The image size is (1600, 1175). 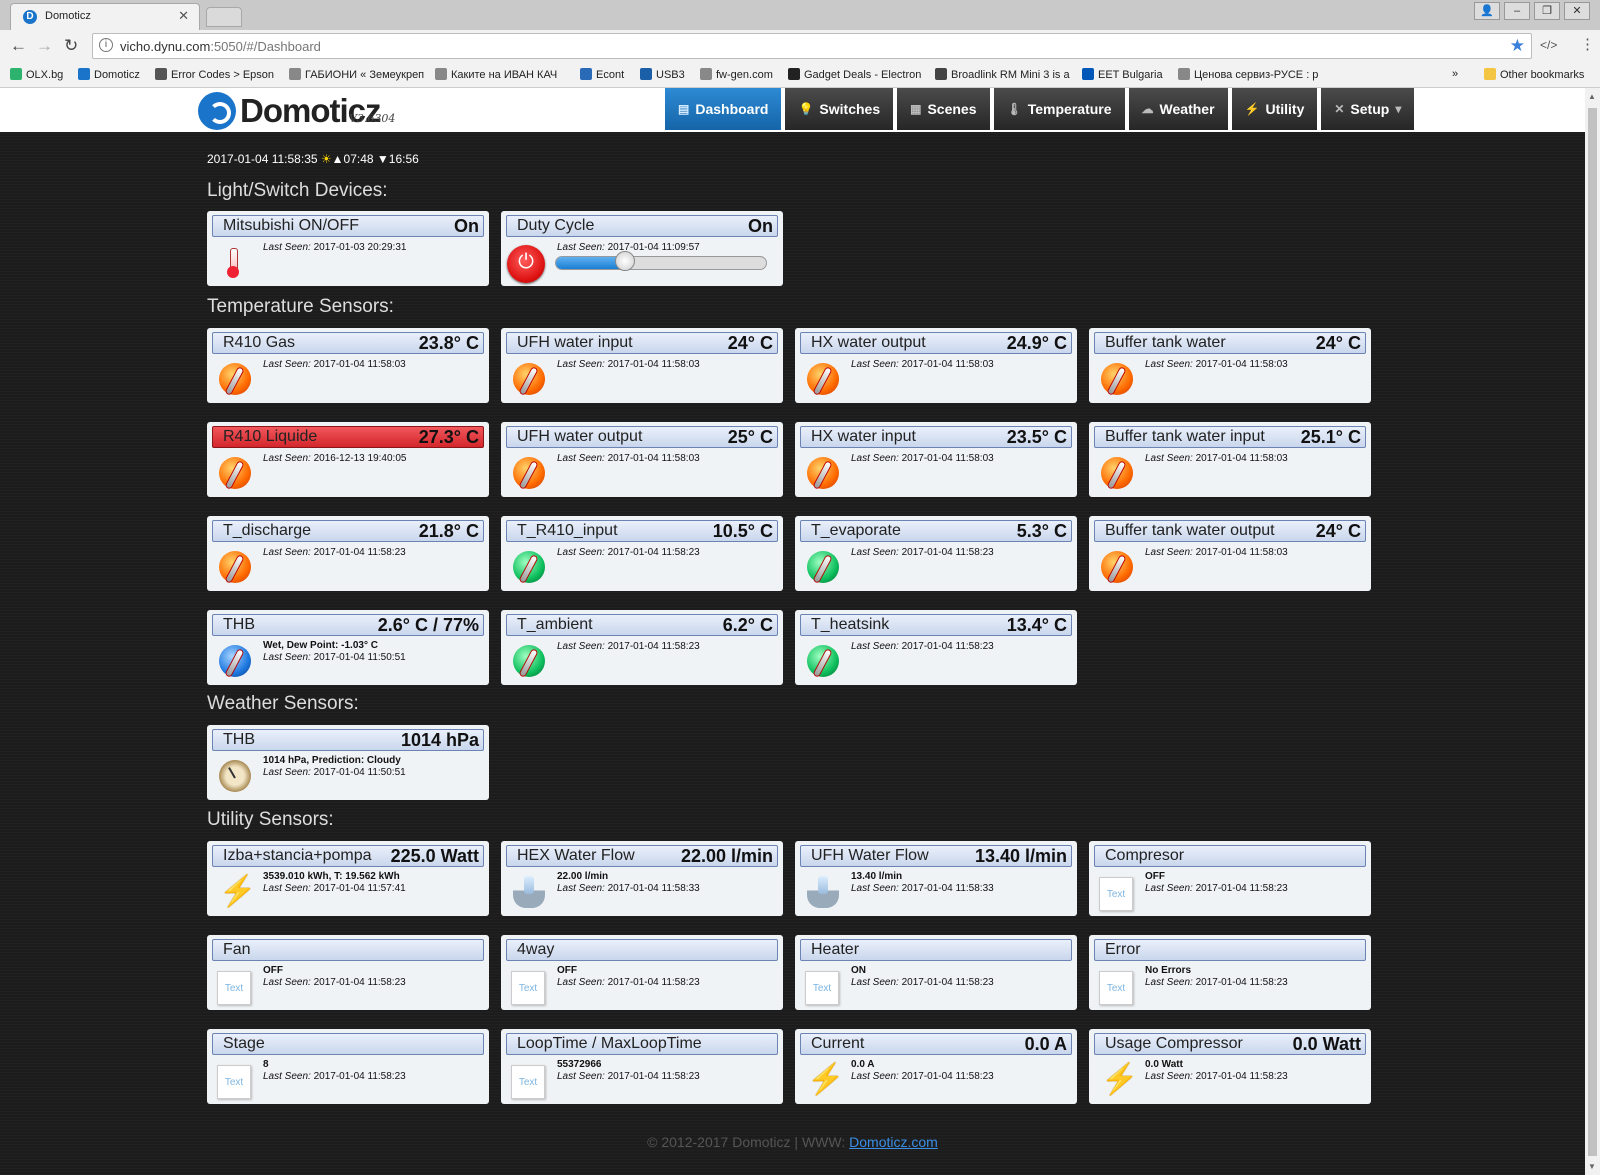 What do you see at coordinates (1592, 1166) in the screenshot?
I see `scroll-down-icon: ▼` at bounding box center [1592, 1166].